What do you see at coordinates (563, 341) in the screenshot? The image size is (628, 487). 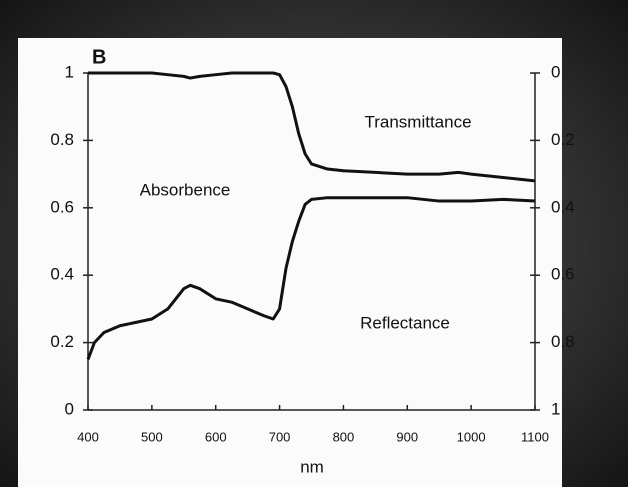 I see `y2-tick-label: 0.8` at bounding box center [563, 341].